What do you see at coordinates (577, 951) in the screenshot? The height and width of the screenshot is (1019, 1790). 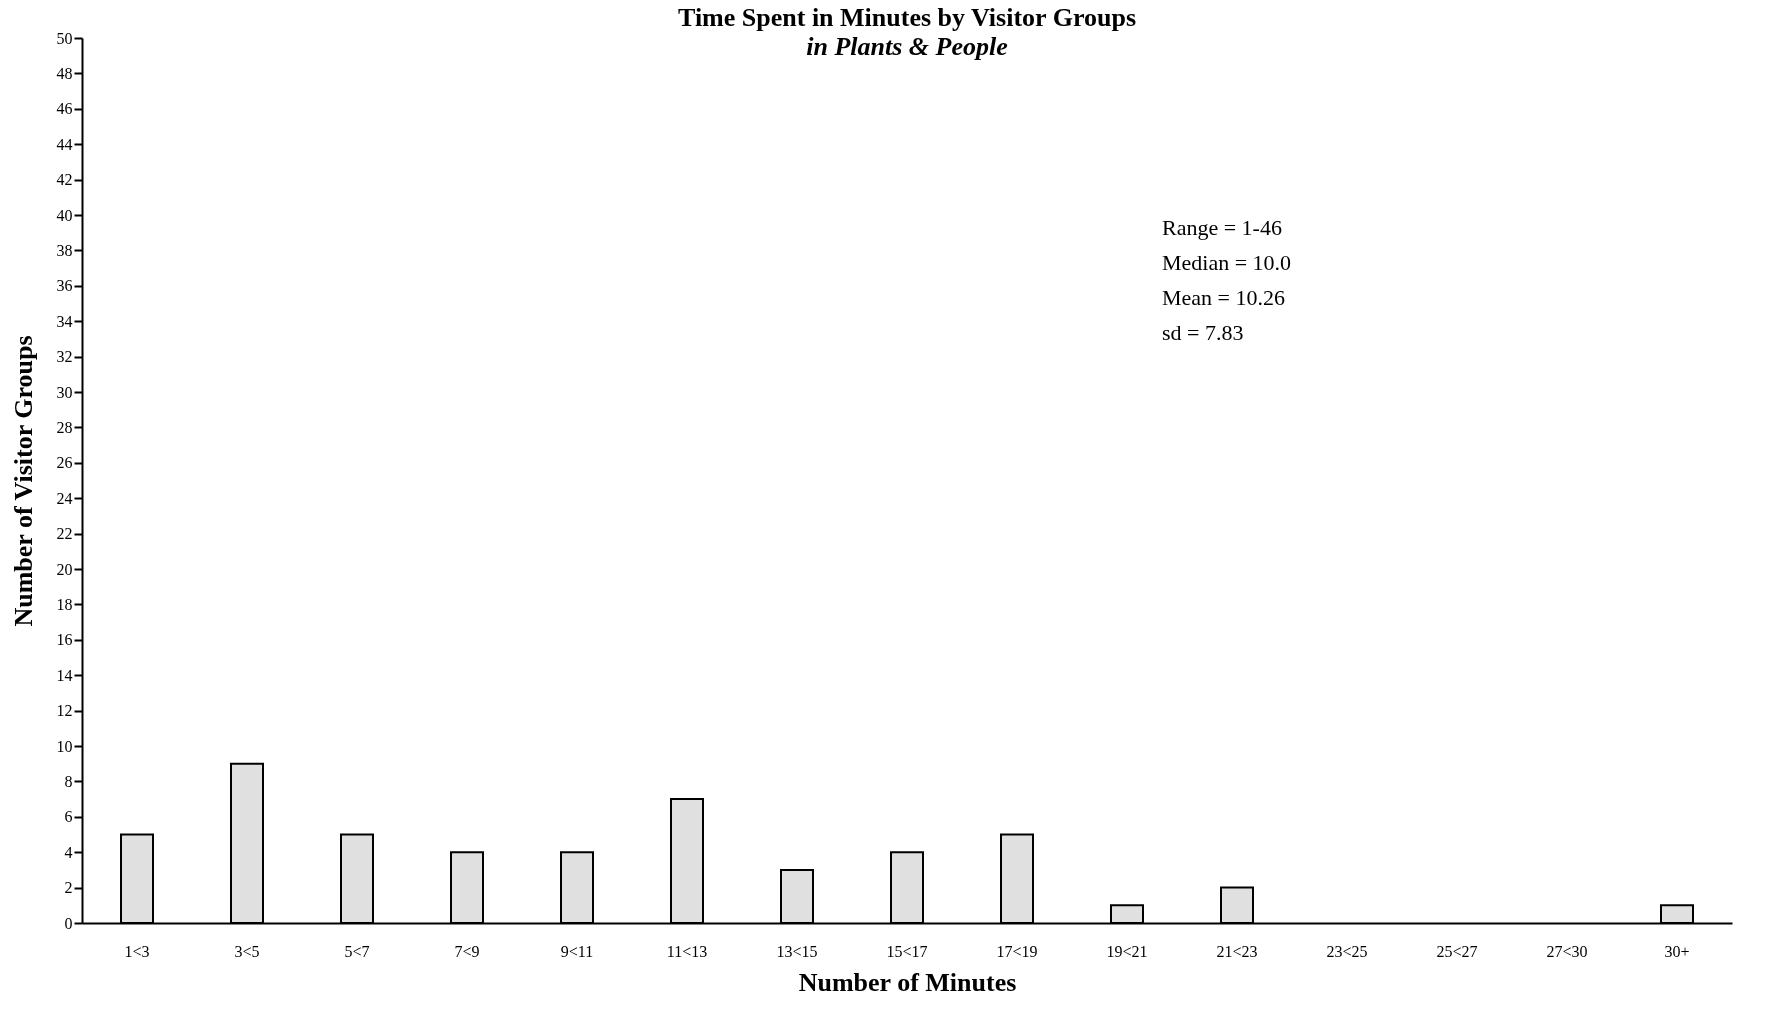 I see `x-tick-label: 9<11` at bounding box center [577, 951].